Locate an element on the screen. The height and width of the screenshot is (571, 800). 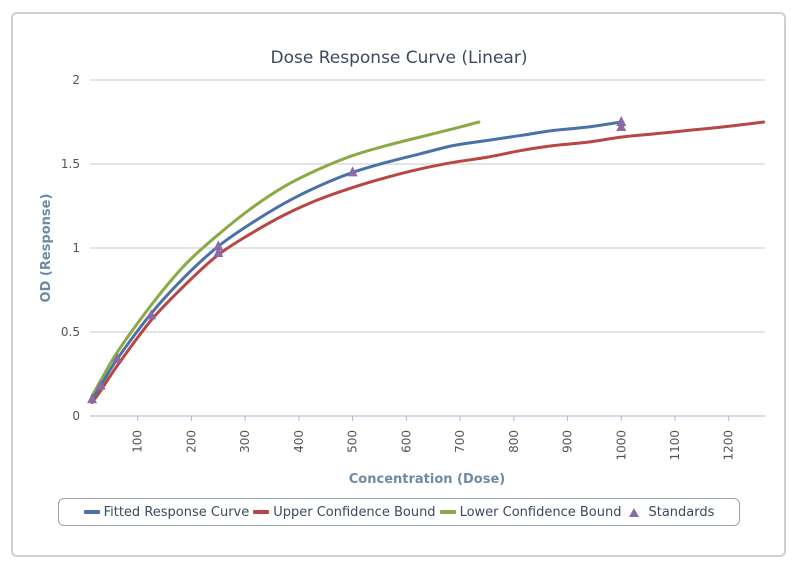
x-axis-title: Concentration (Dose) is located at coordinates (427, 479).